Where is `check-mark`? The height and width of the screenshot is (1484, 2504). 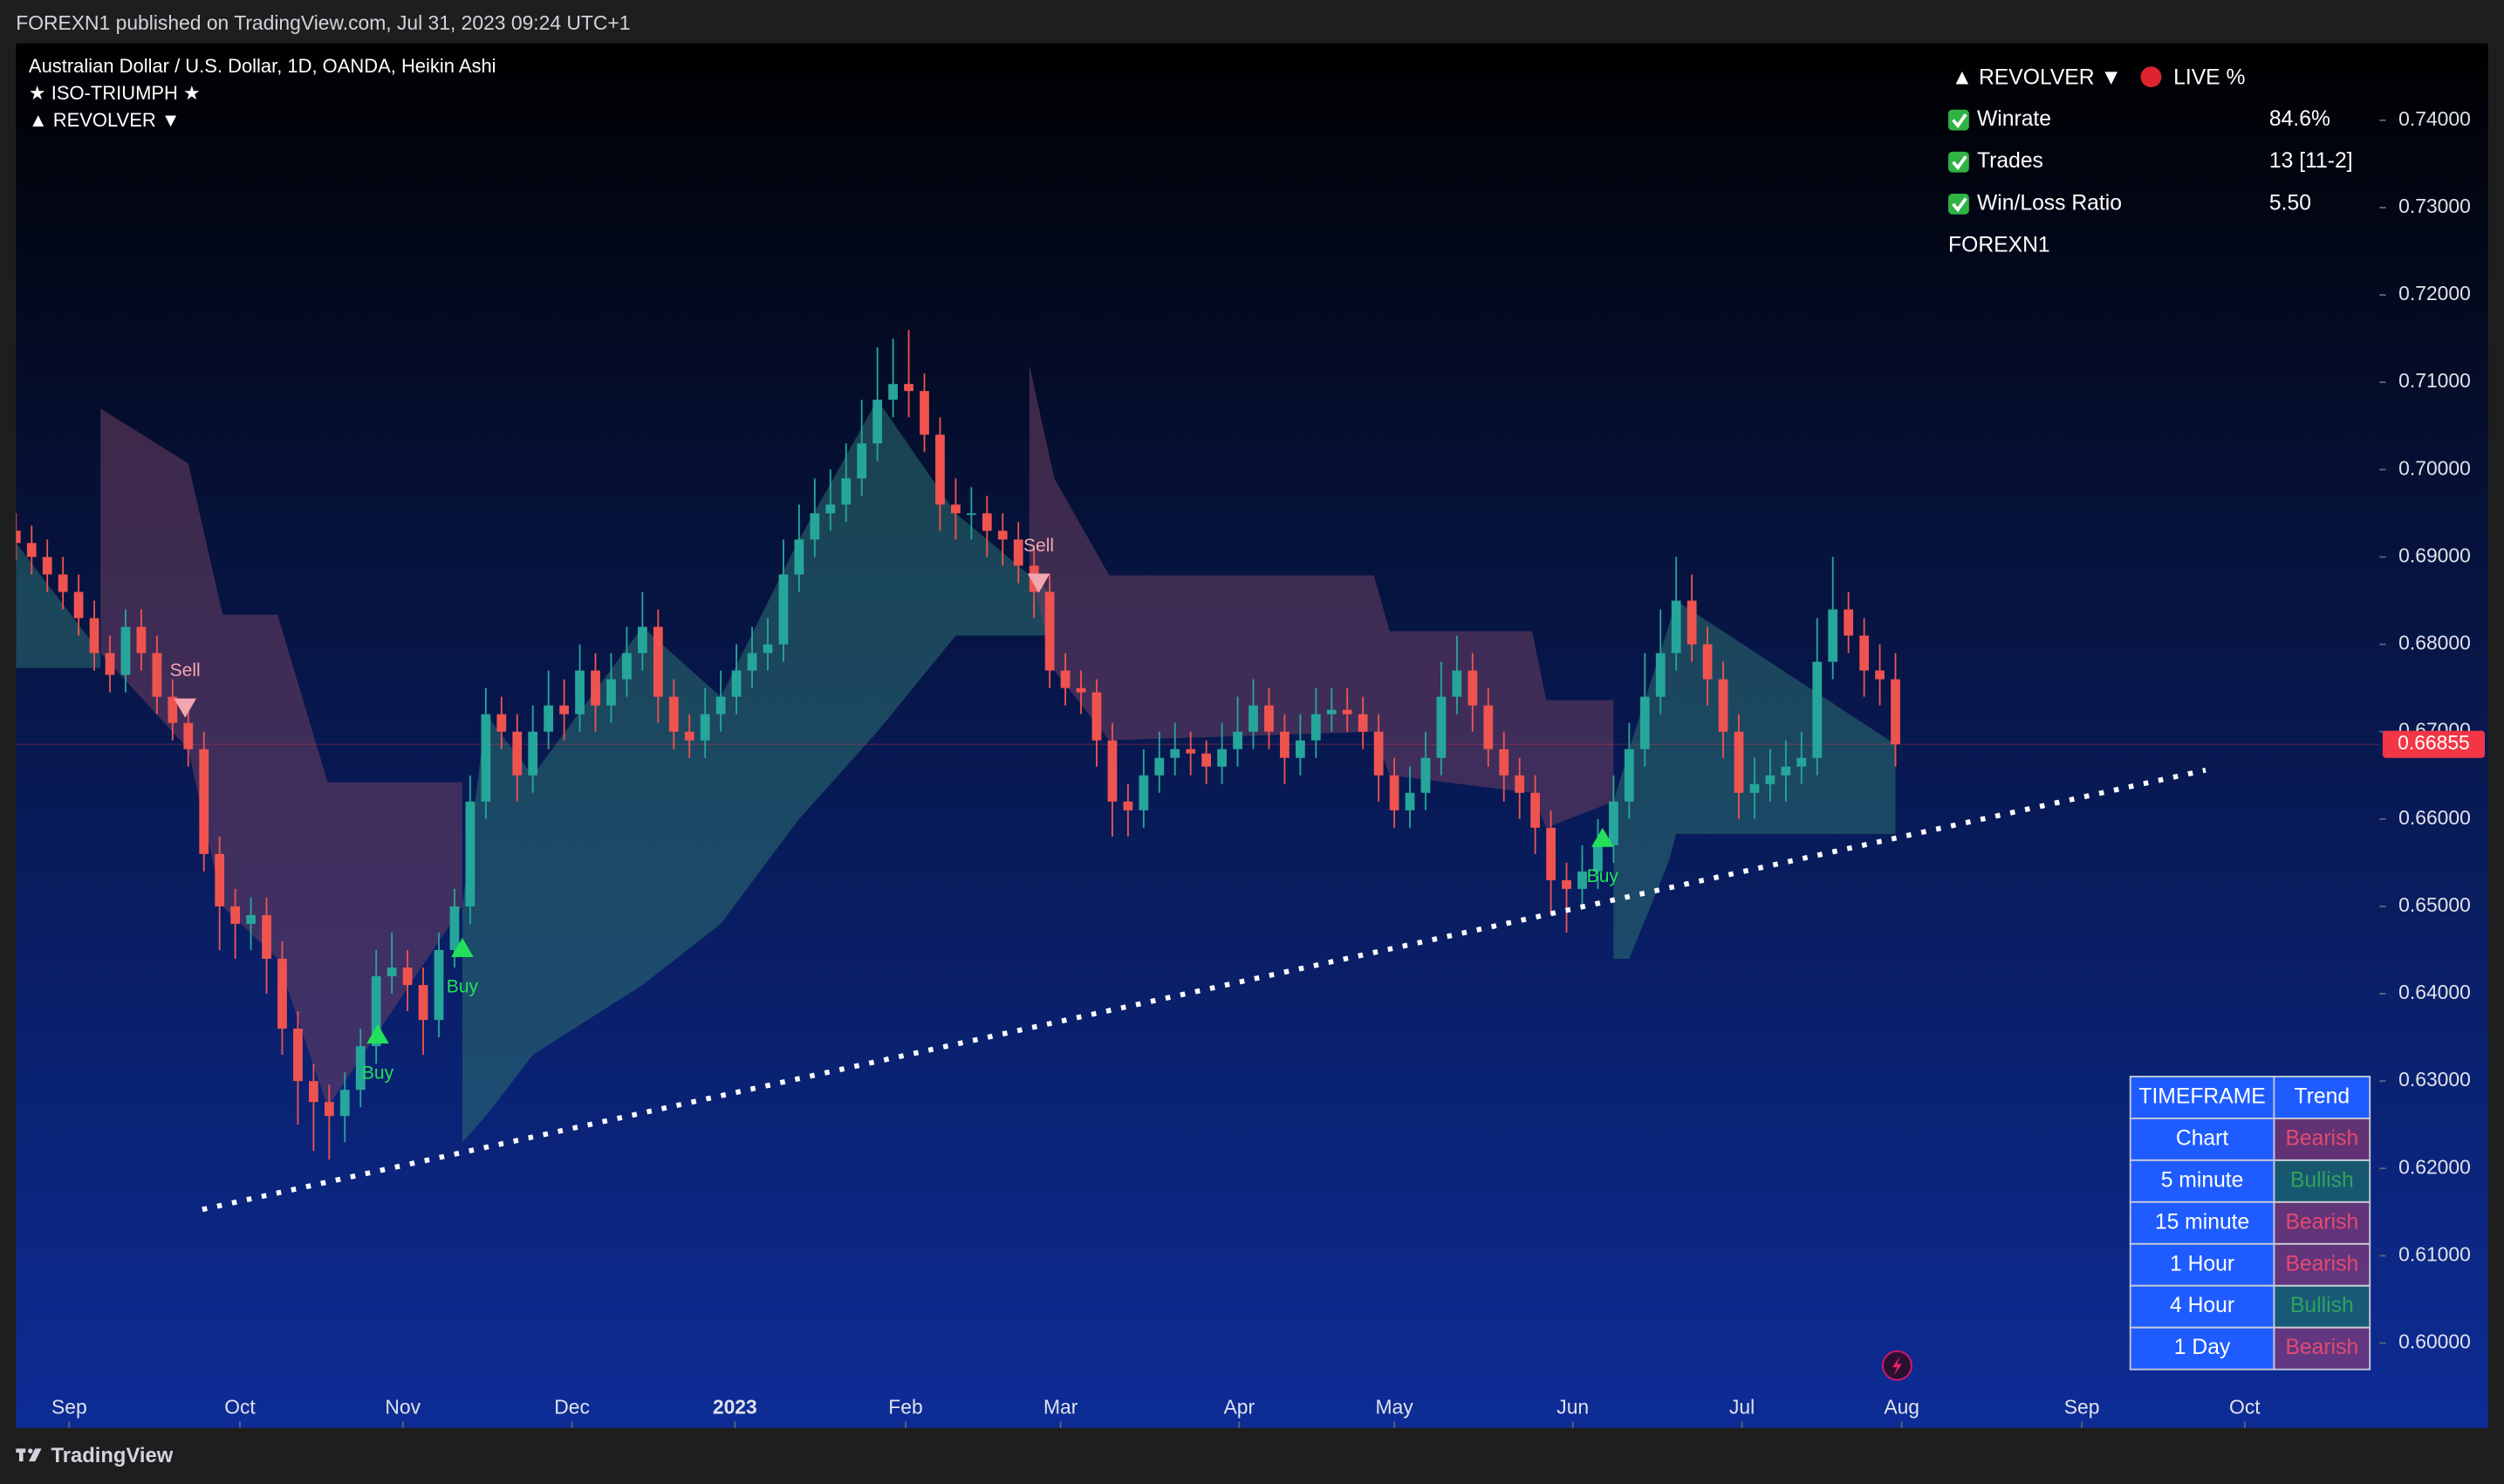
check-mark is located at coordinates (1959, 163).